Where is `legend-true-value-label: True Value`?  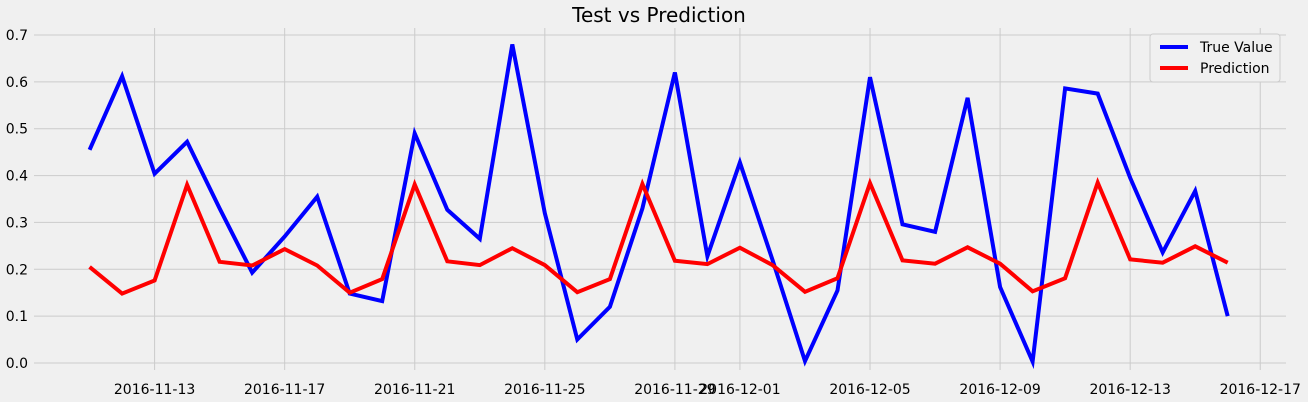
legend-true-value-label: True Value is located at coordinates (1236, 48).